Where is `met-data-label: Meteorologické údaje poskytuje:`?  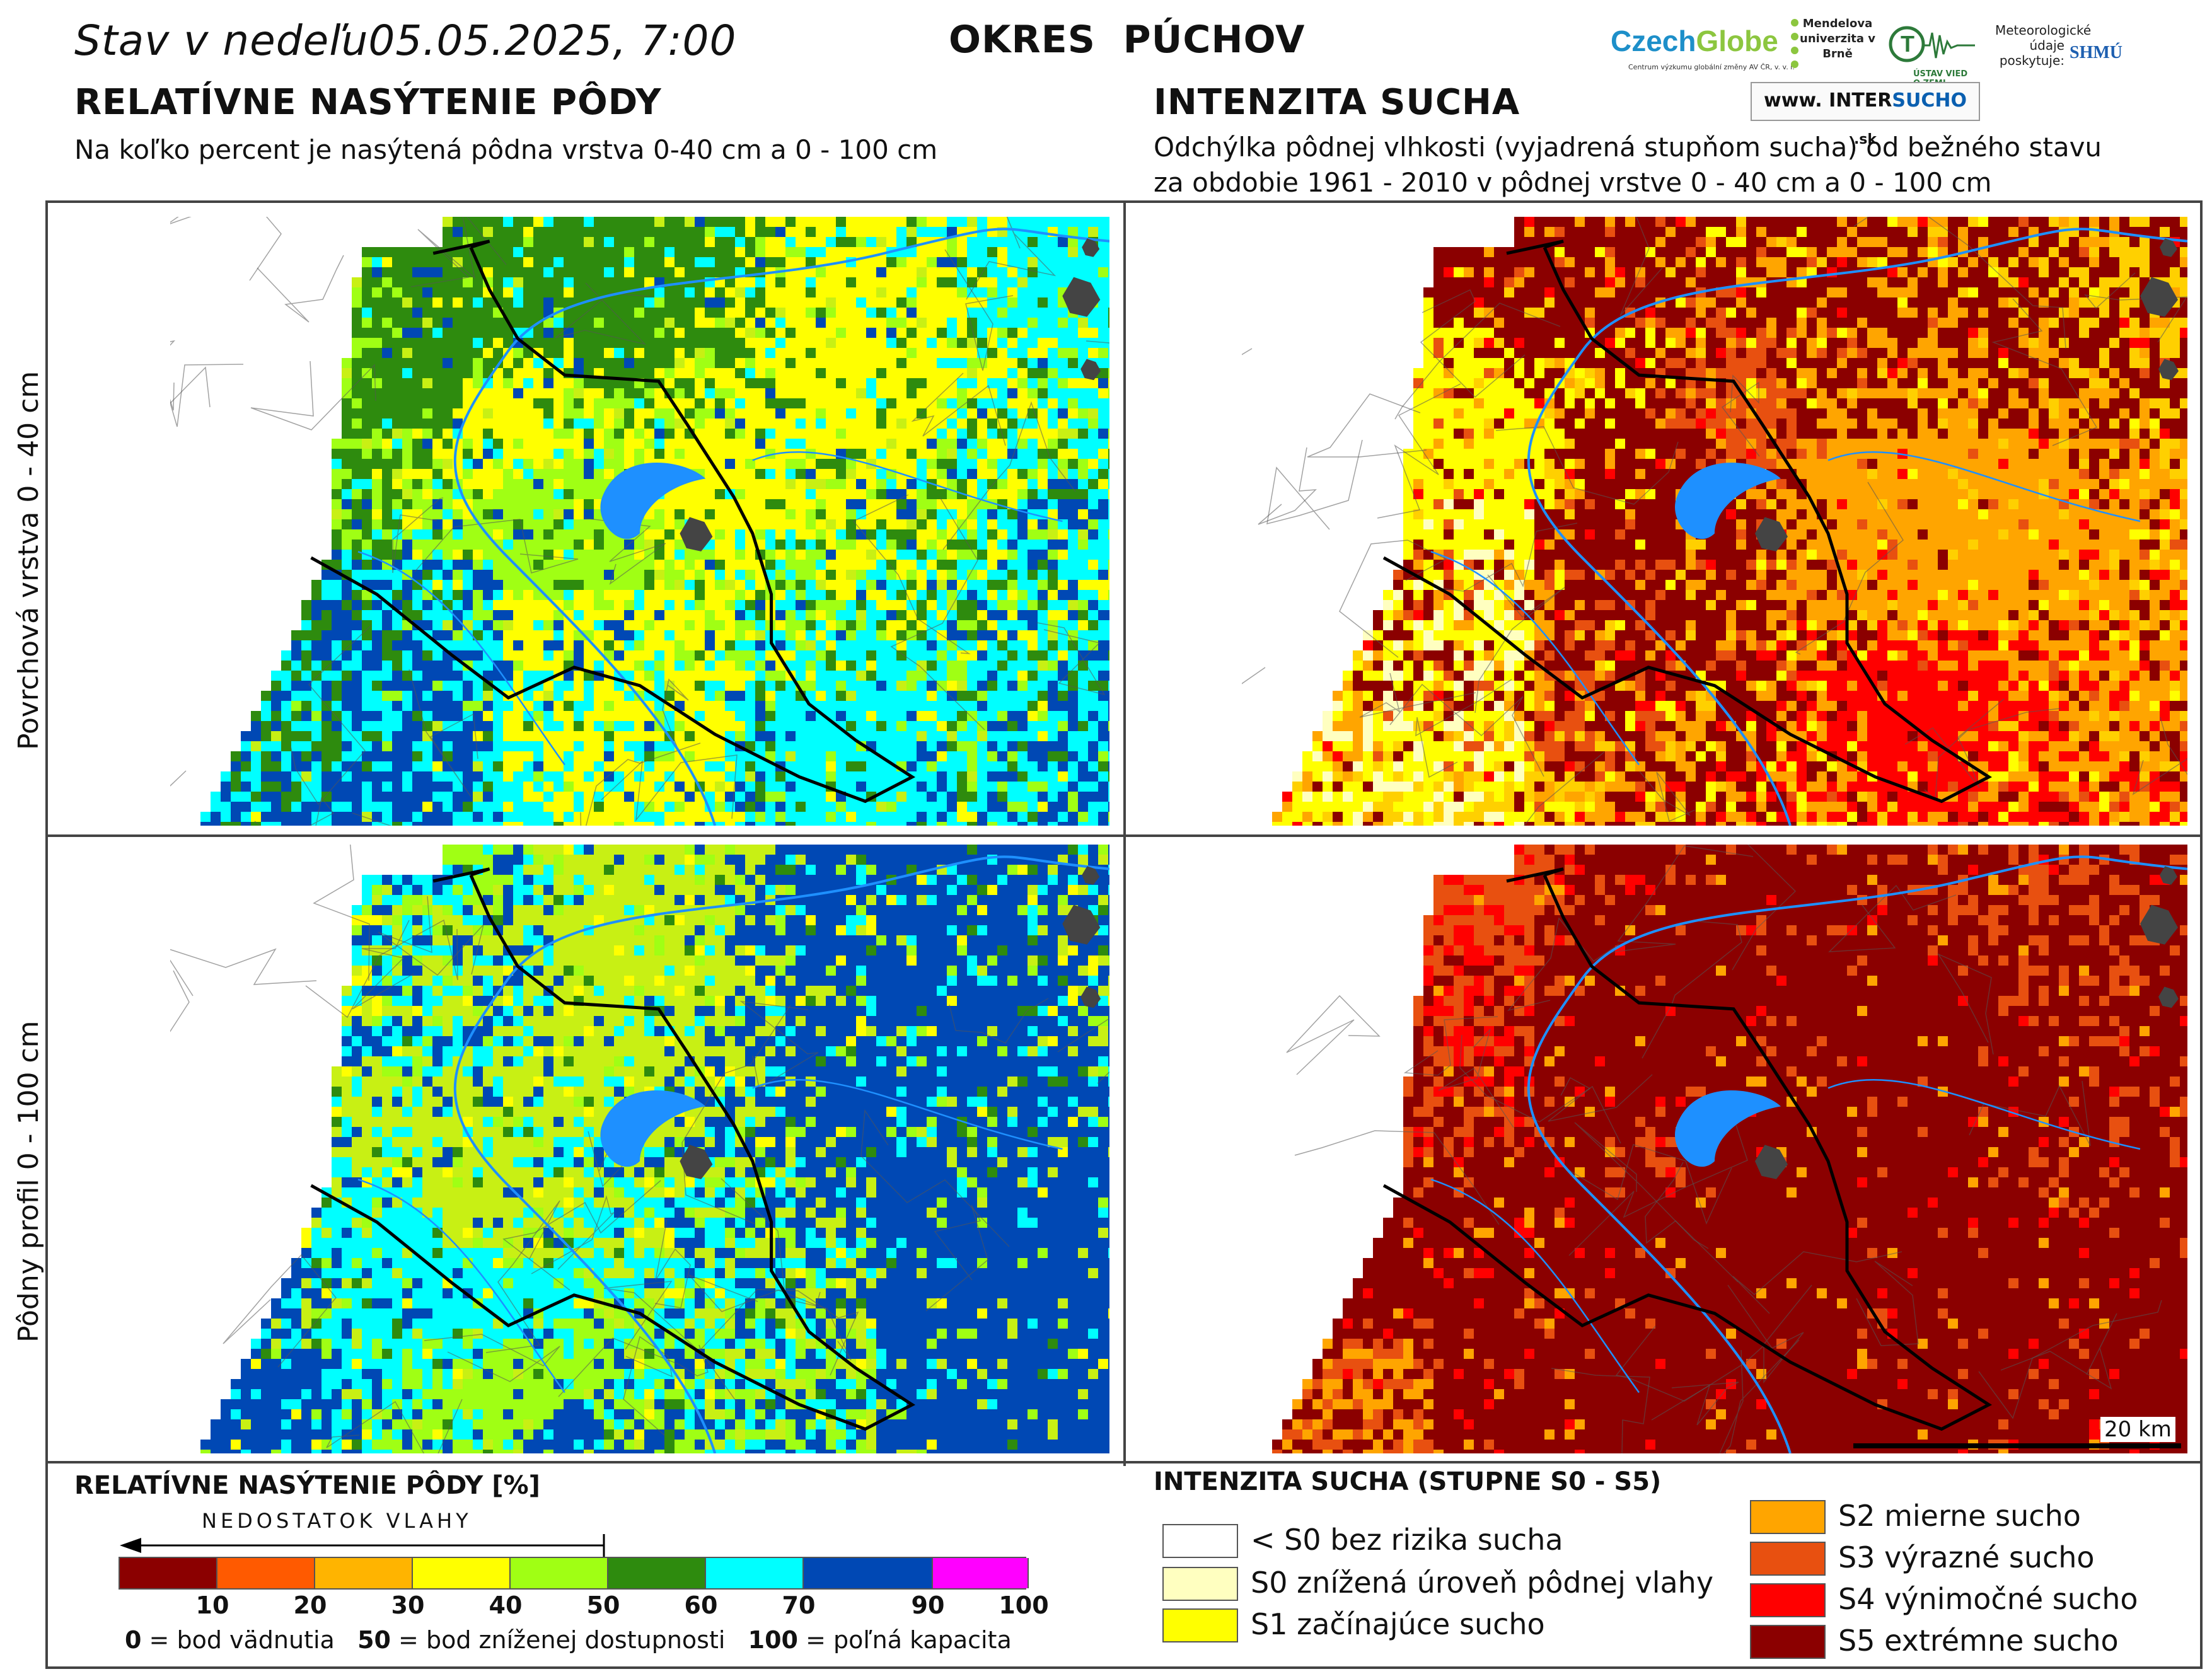 met-data-label: Meteorologické údaje poskytuje: is located at coordinates (2043, 45).